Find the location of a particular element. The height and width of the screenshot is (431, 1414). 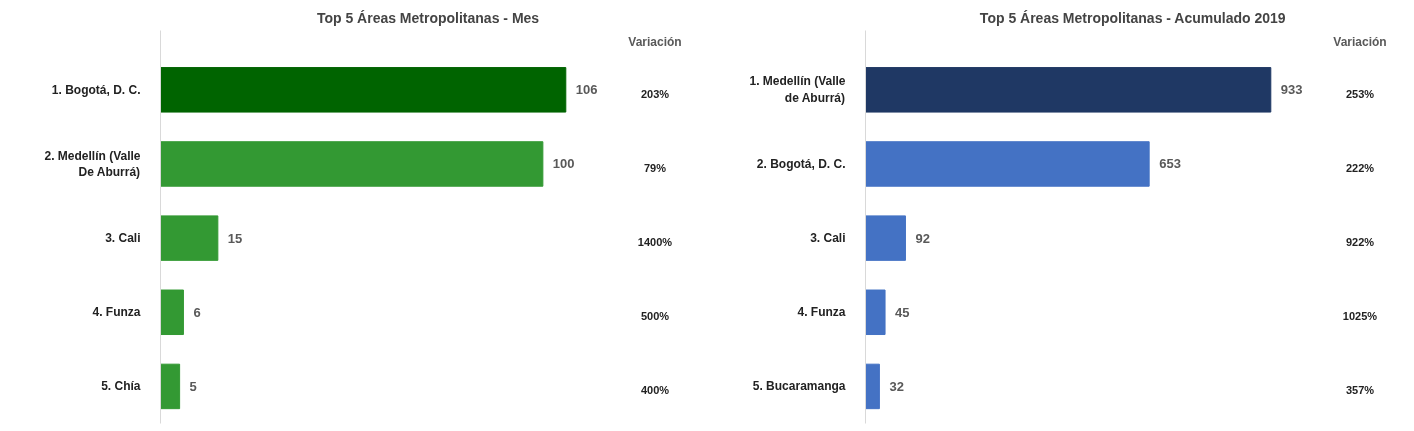

text: 79% is located at coordinates (655, 167).